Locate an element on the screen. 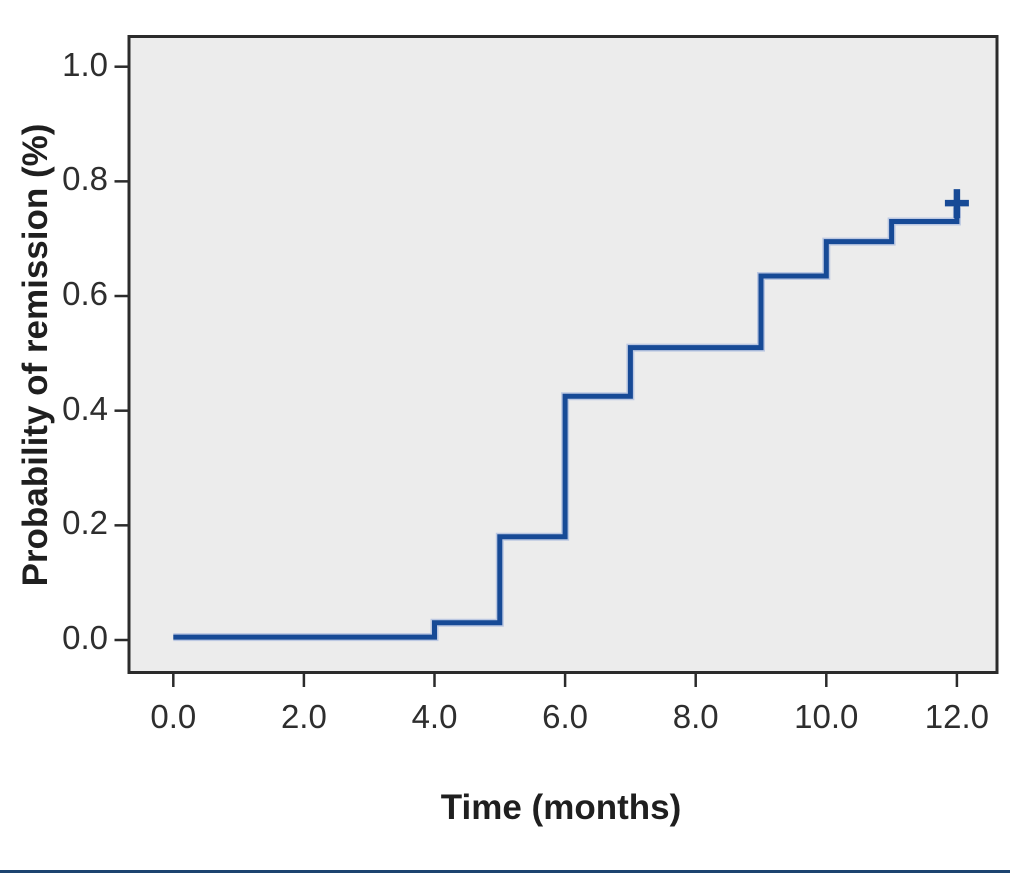 The height and width of the screenshot is (876, 1010). x-tick-label: 2.0 is located at coordinates (303, 716).